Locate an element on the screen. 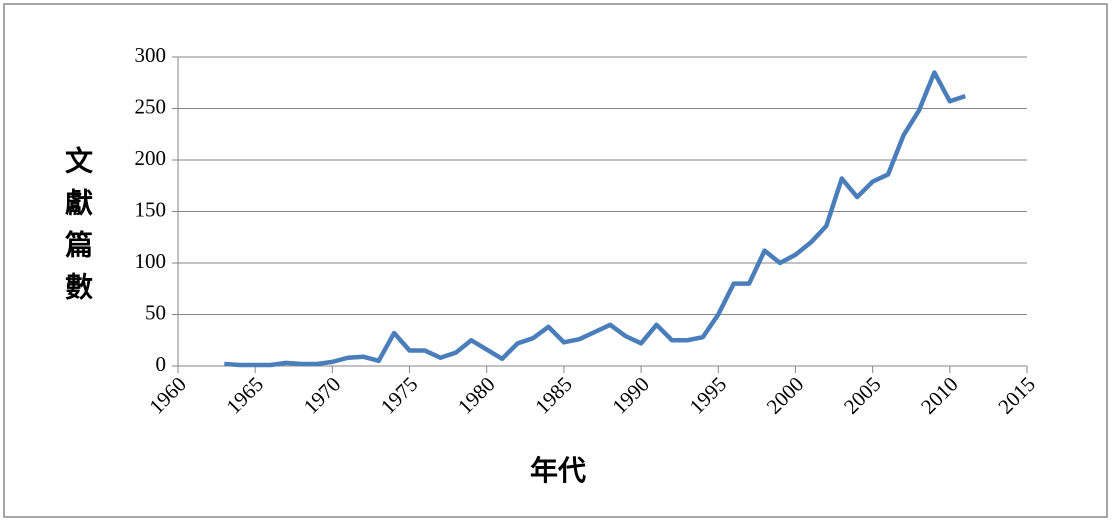 Image resolution: width=1112 pixels, height=521 pixels. y-tick-label: 100 is located at coordinates (151, 261).